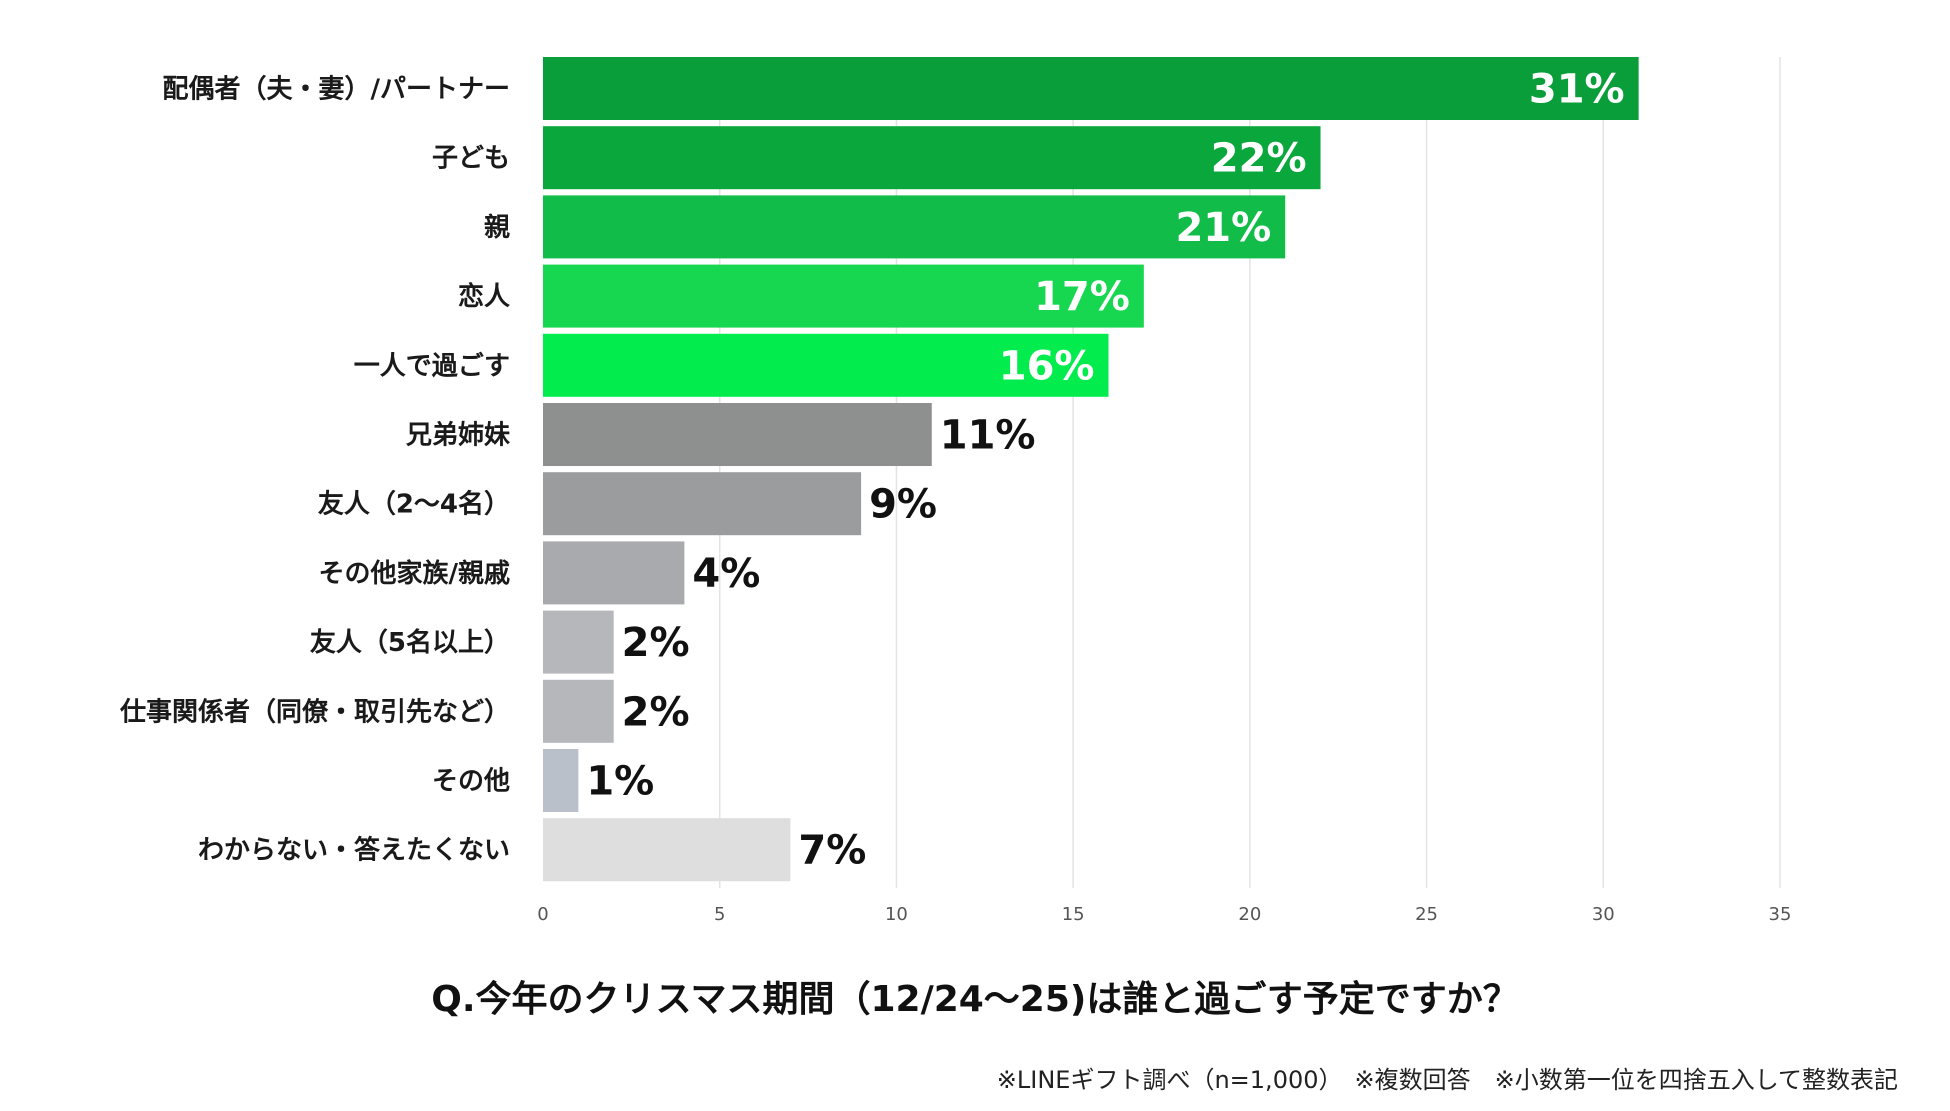 This screenshot has height=1111, width=1950. What do you see at coordinates (896, 914) in the screenshot?
I see `x-tick-label: 10` at bounding box center [896, 914].